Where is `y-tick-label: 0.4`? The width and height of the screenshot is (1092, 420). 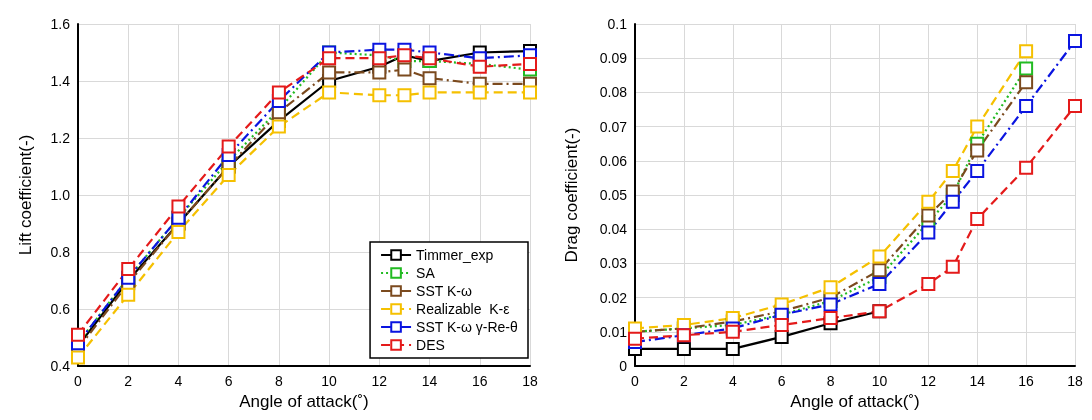 y-tick-label: 0.4 is located at coordinates (60, 366).